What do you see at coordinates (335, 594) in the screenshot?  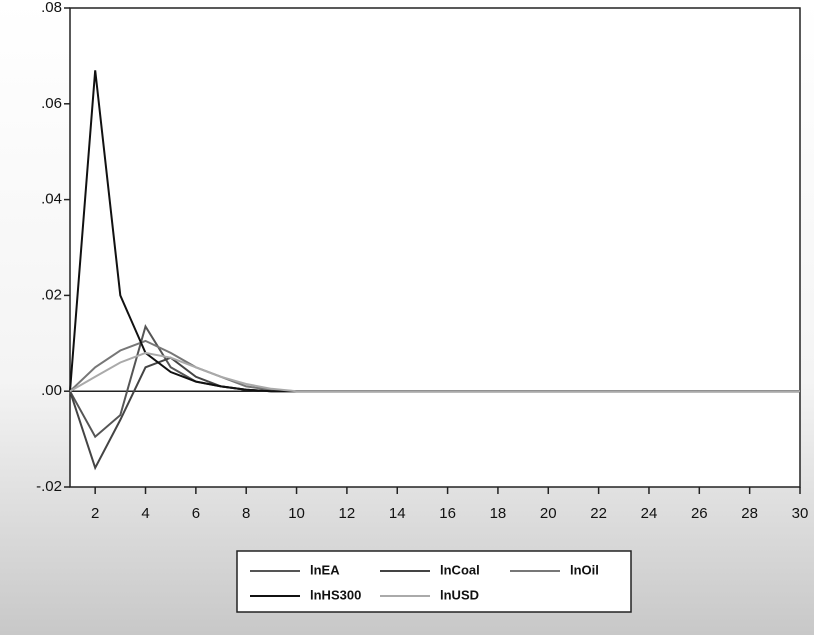 I see `legend-label: lnHS300` at bounding box center [335, 594].